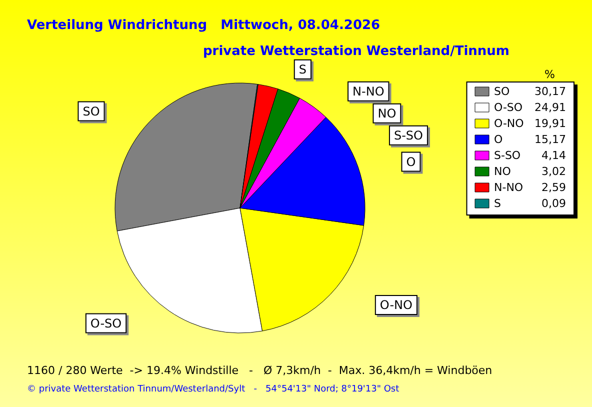 This screenshot has width=592, height=407. Describe the element at coordinates (554, 171) in the screenshot. I see `data-label: 3,02` at that location.